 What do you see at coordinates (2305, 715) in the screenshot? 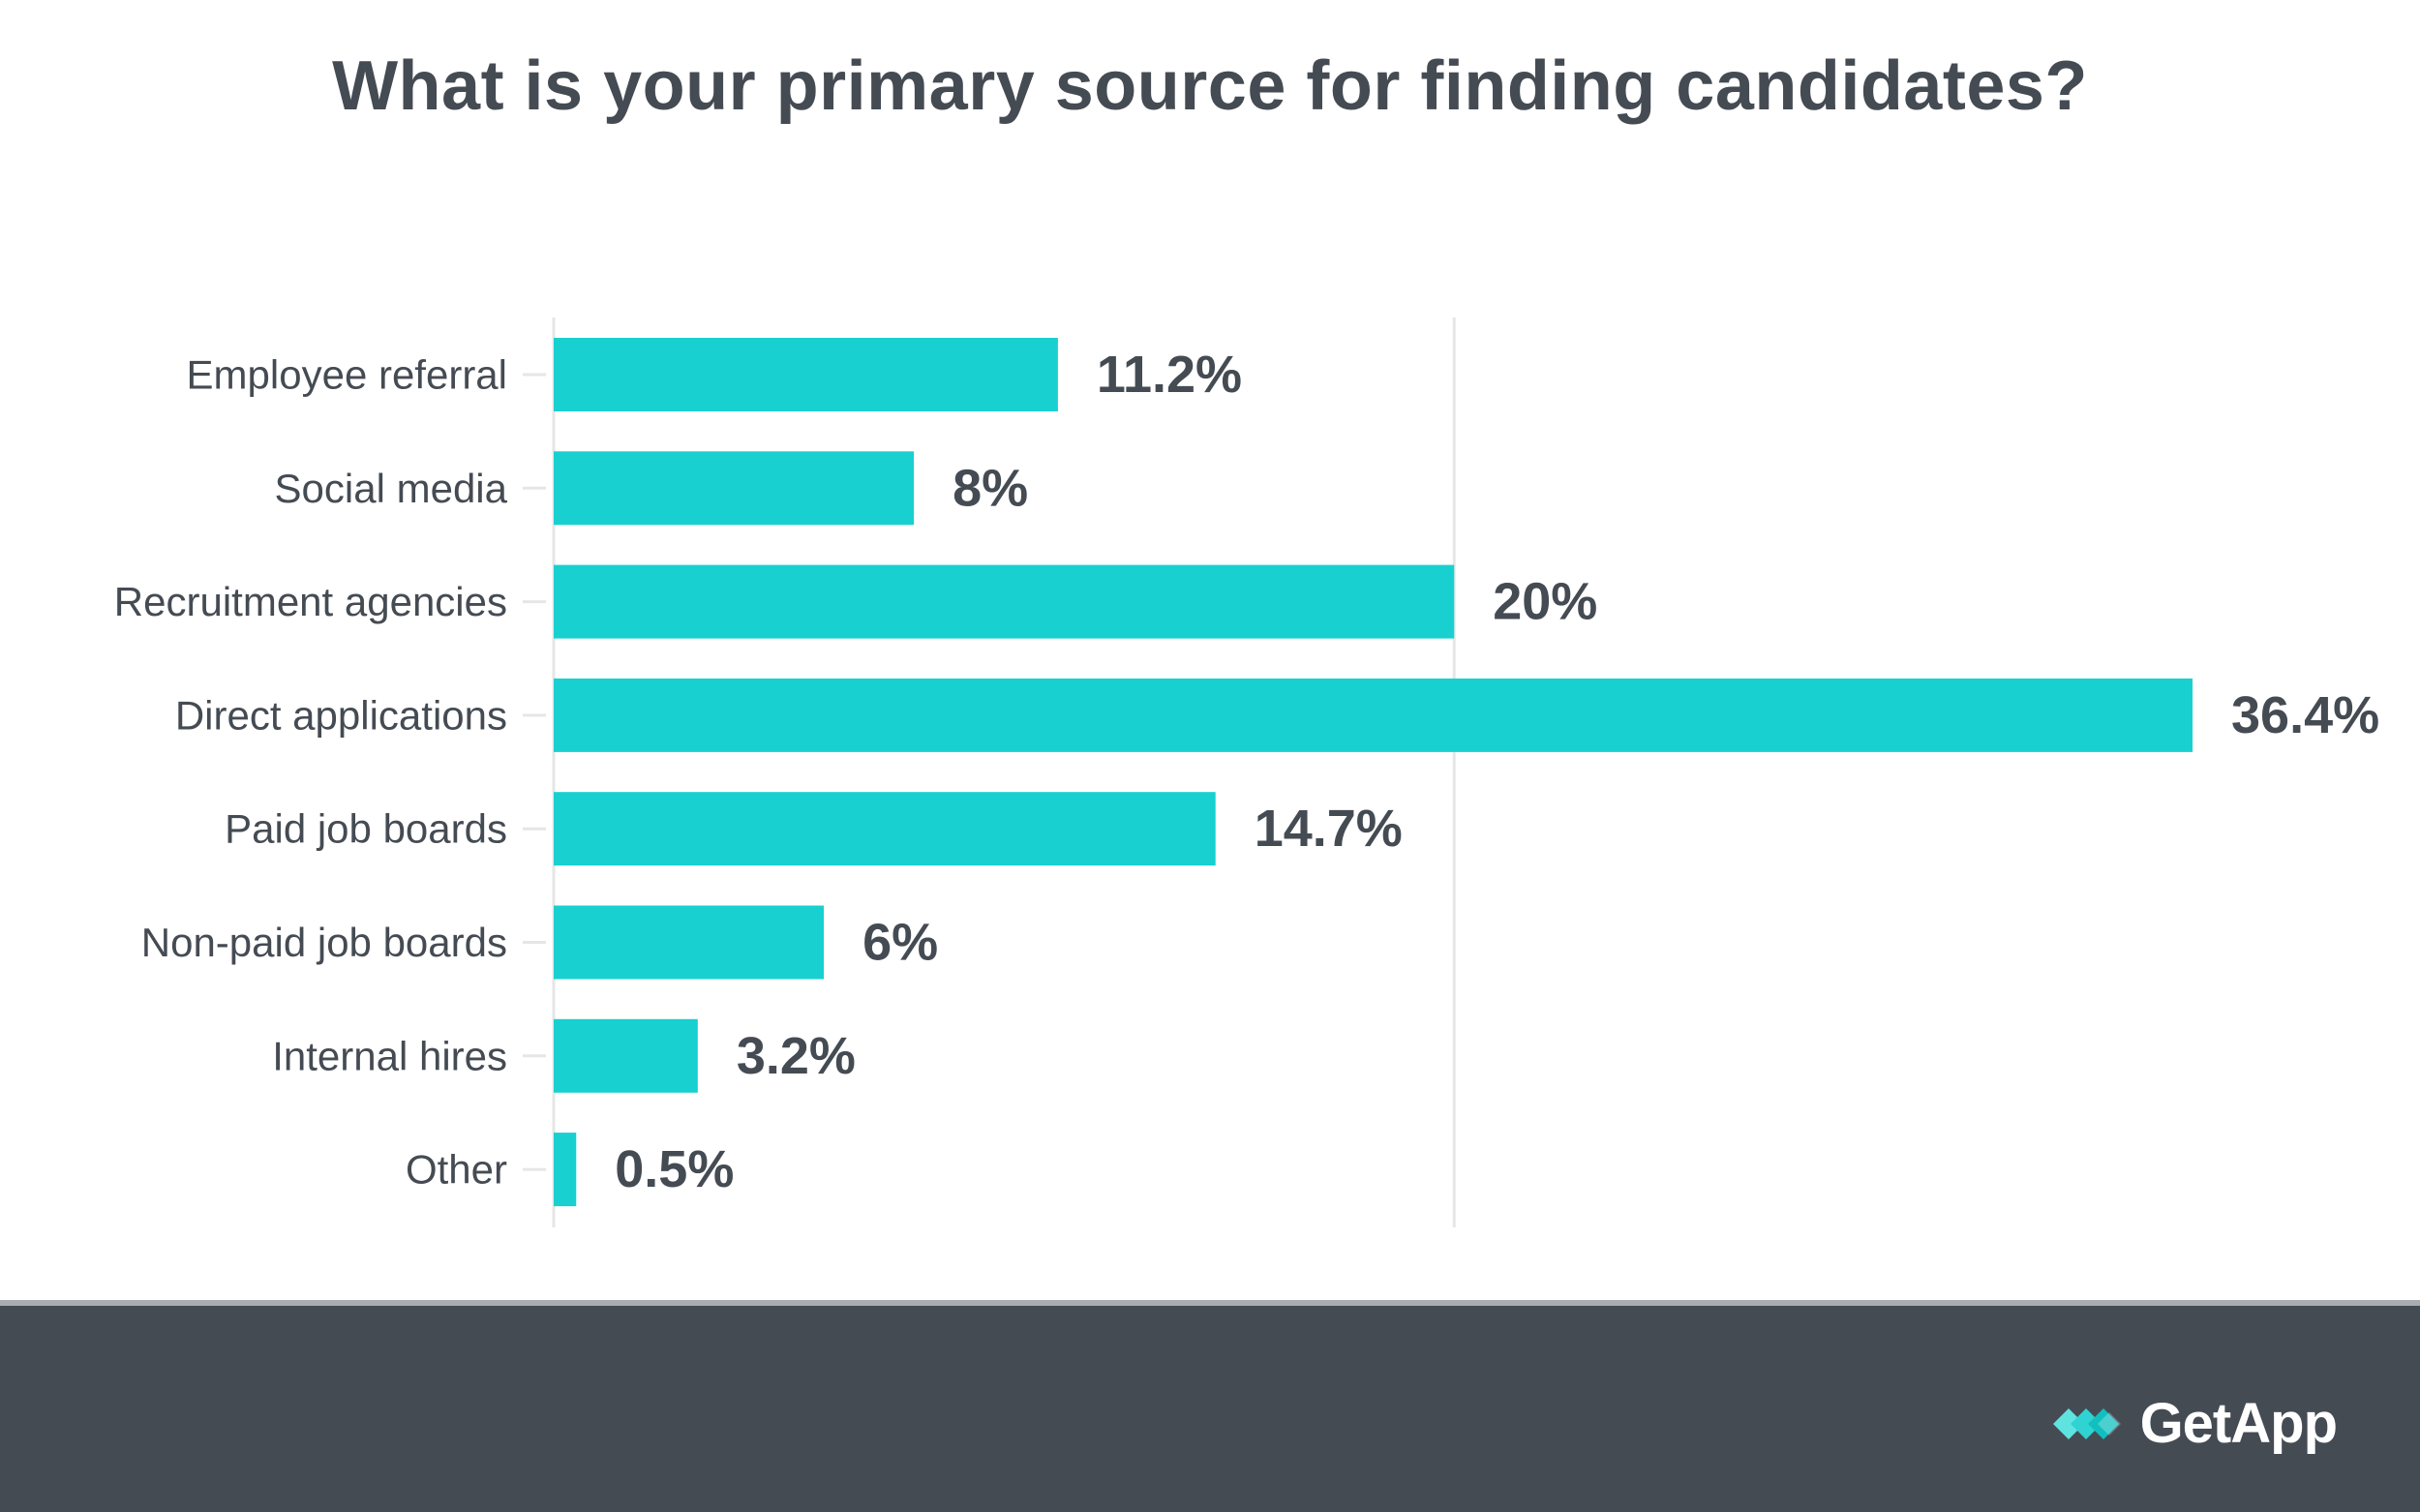
I see `value-label: 36.4%` at bounding box center [2305, 715].